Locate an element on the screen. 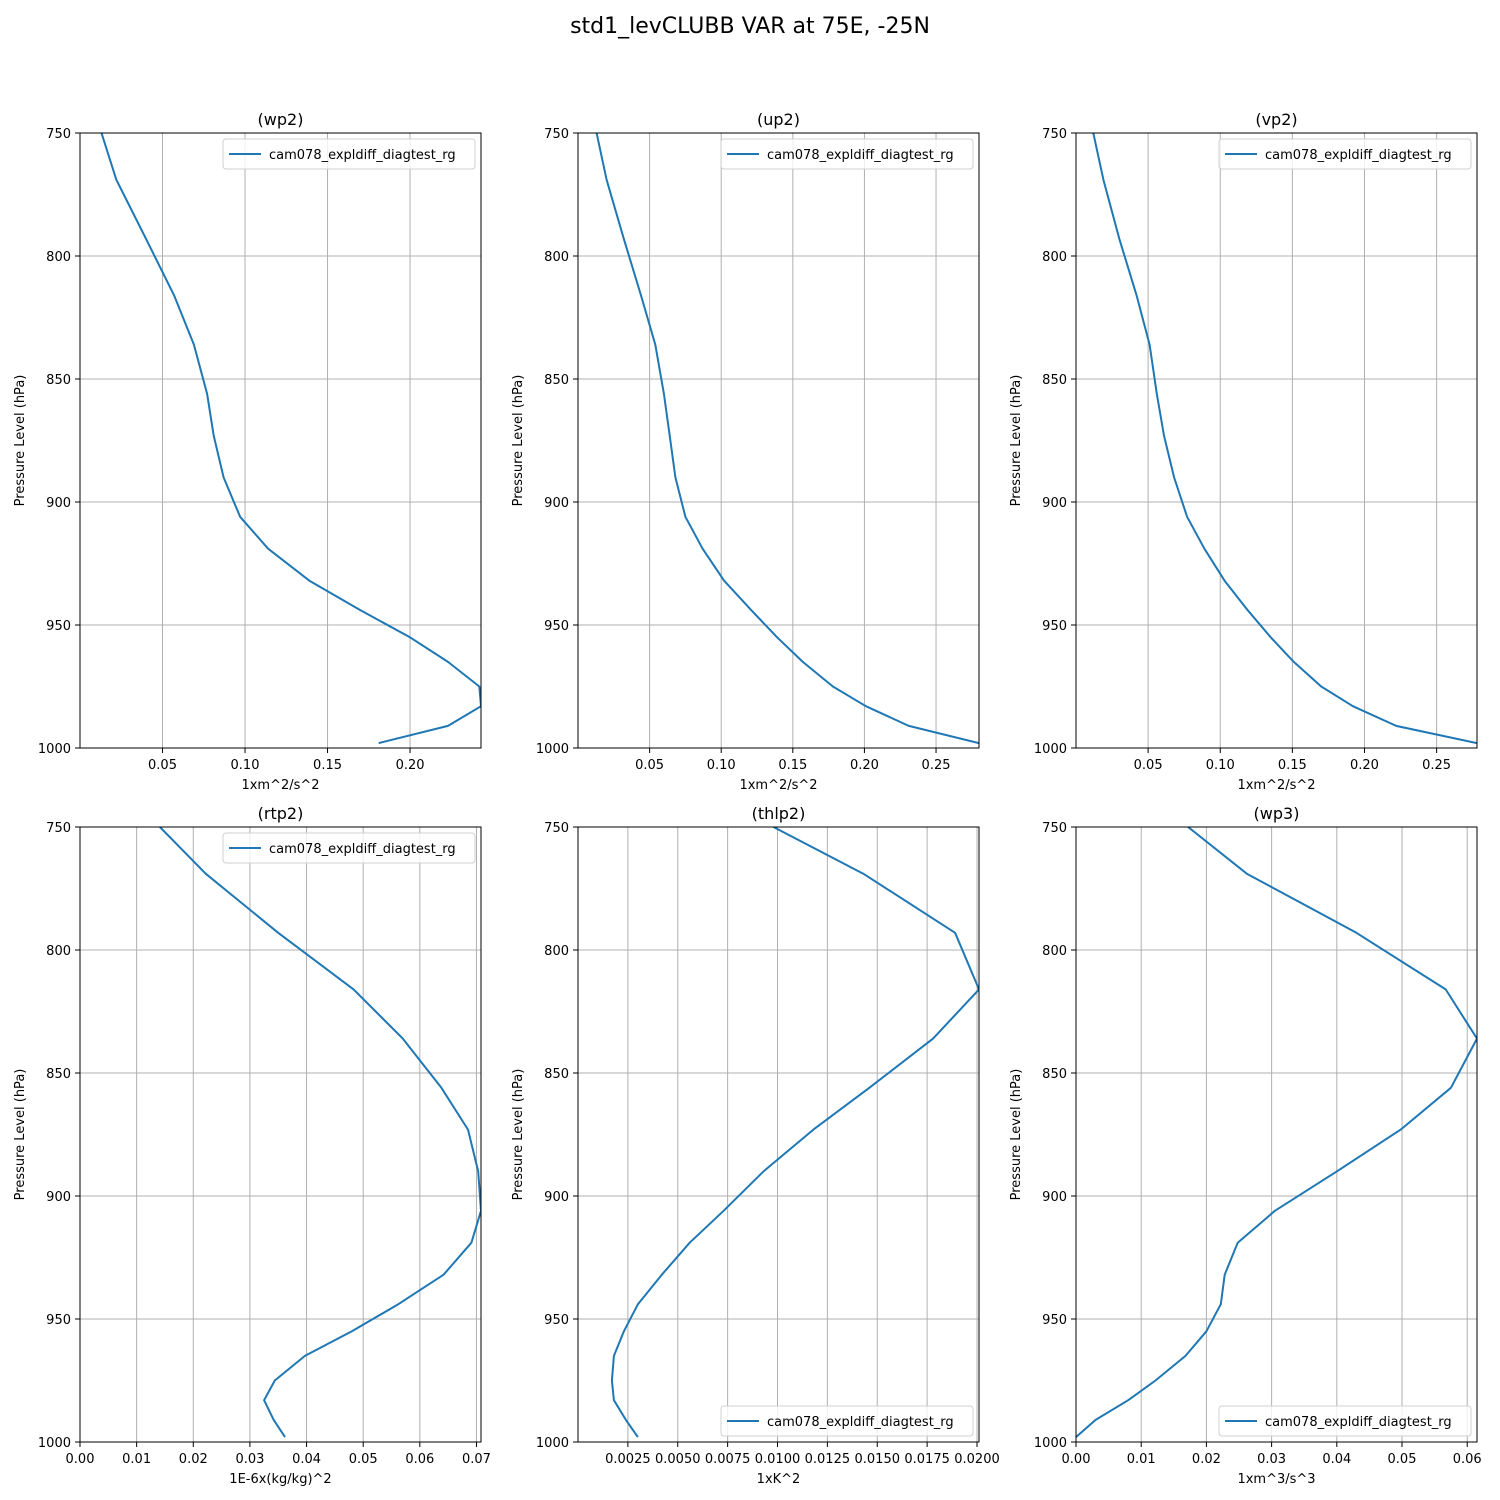 The height and width of the screenshot is (1500, 1500). x-tick-label: 0.0150 is located at coordinates (878, 1459).